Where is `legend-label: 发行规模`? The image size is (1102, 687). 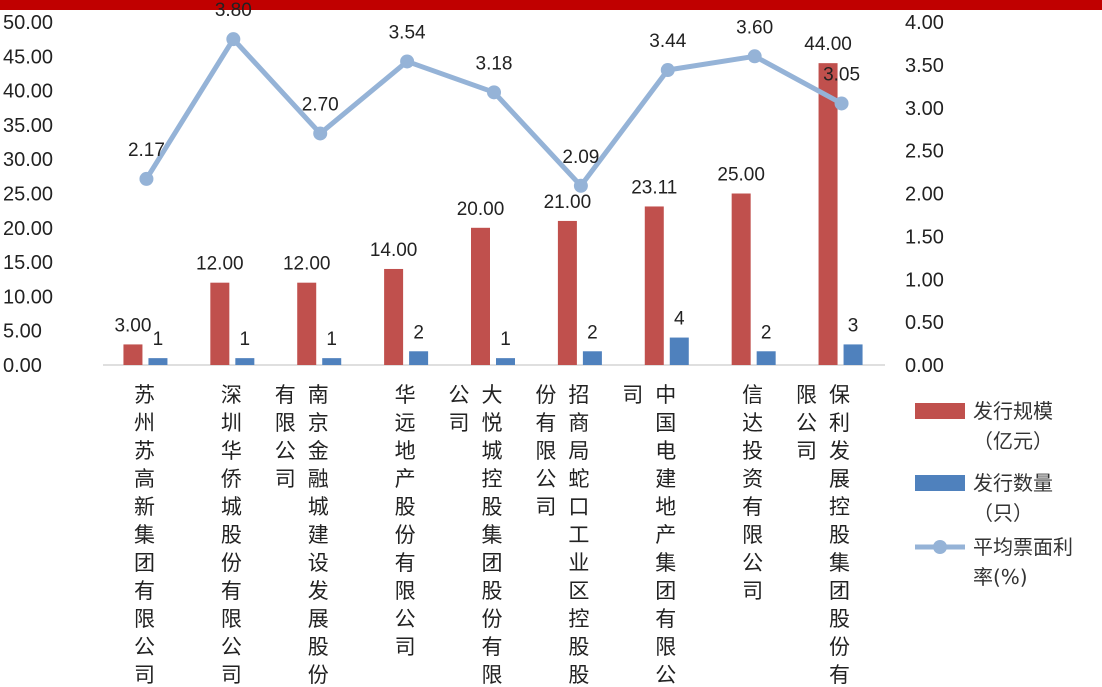
legend-label: 发行规模 is located at coordinates (1013, 411).